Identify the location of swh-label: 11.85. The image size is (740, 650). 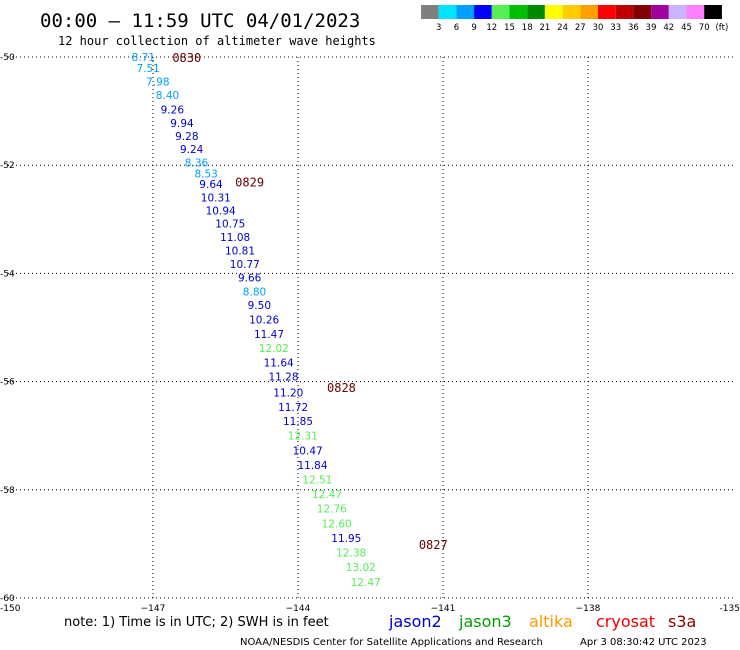
(298, 422).